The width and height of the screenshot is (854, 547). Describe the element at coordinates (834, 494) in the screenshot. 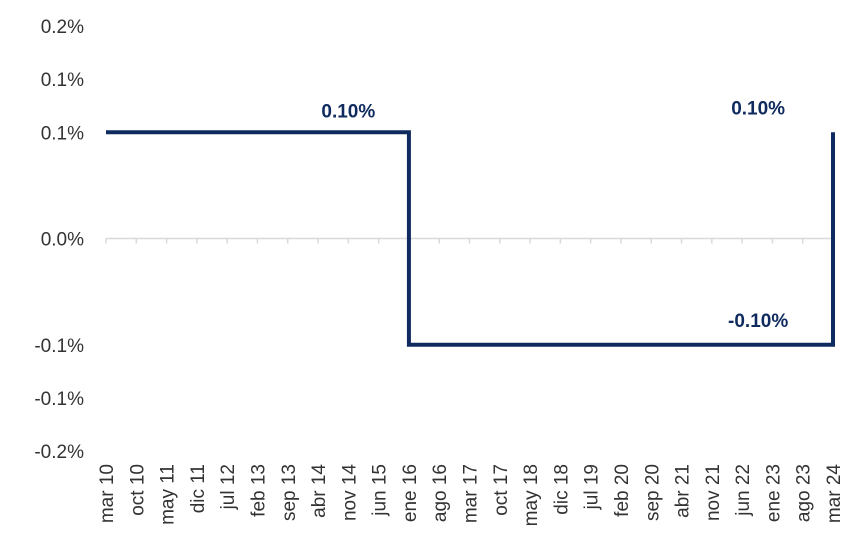

I see `x-tick-label: mar 24` at that location.